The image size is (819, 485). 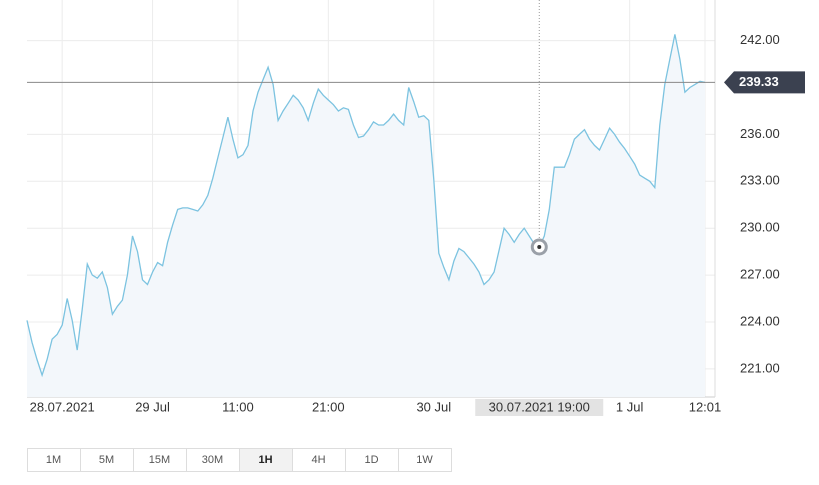 I want to click on x-tick-label: 12:01, so click(x=705, y=406).